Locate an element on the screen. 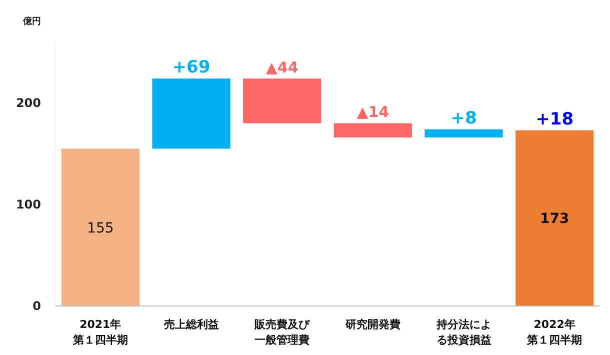  y-tick-label: 200 is located at coordinates (28, 103).